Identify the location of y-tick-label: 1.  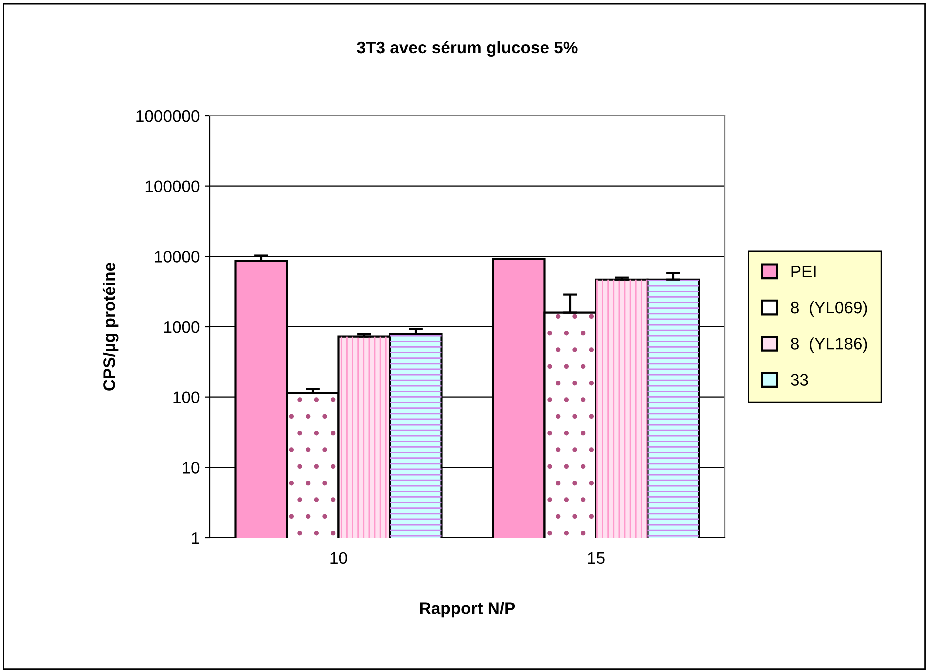
(196, 538).